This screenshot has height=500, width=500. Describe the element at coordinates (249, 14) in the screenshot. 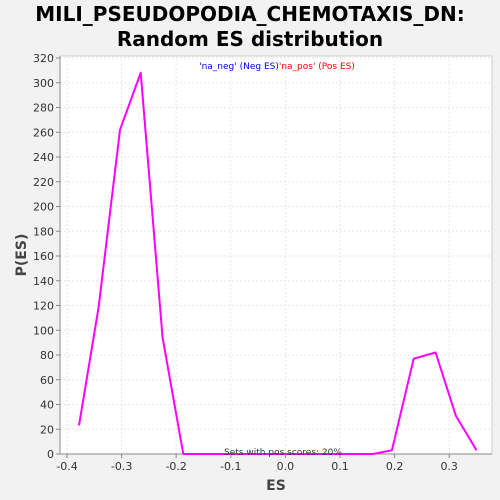

I see `chart-title-line1: MILI_PSEUDOPODIA_CHEMOTAXIS_DN:` at that location.